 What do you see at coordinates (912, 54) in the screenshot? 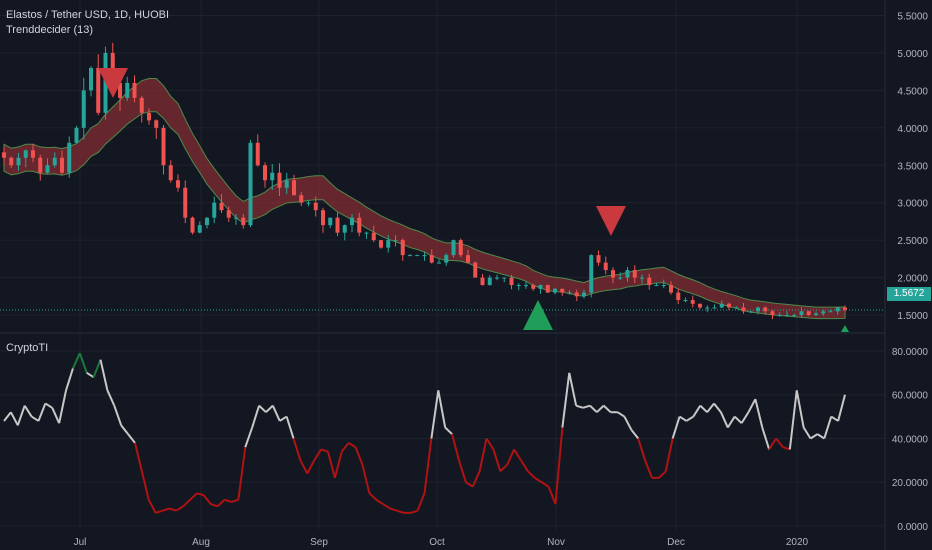
I see `price-tick-label: 5.0000` at bounding box center [912, 54].